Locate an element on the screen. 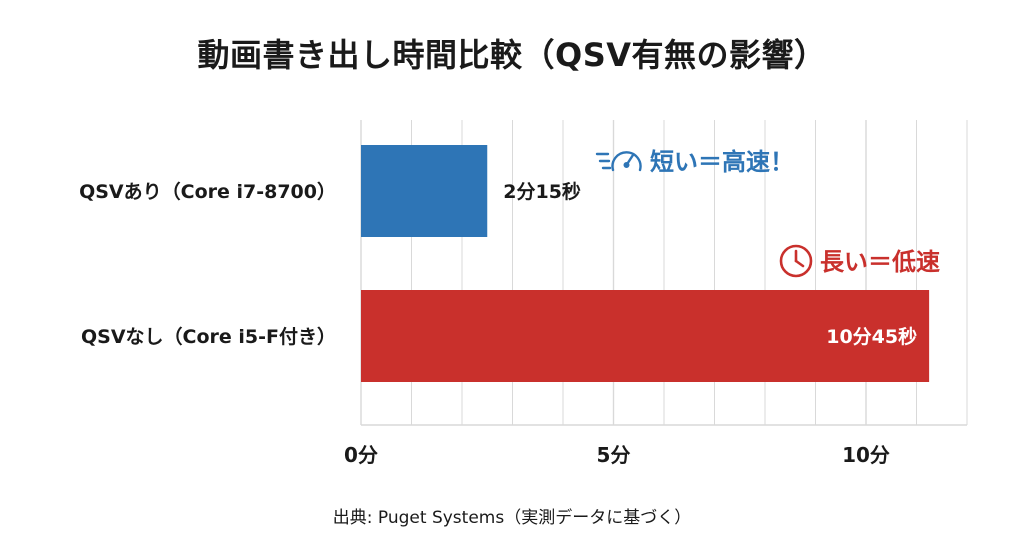 This screenshot has width=1024, height=559. x-tick-label: 5分 is located at coordinates (614, 455).